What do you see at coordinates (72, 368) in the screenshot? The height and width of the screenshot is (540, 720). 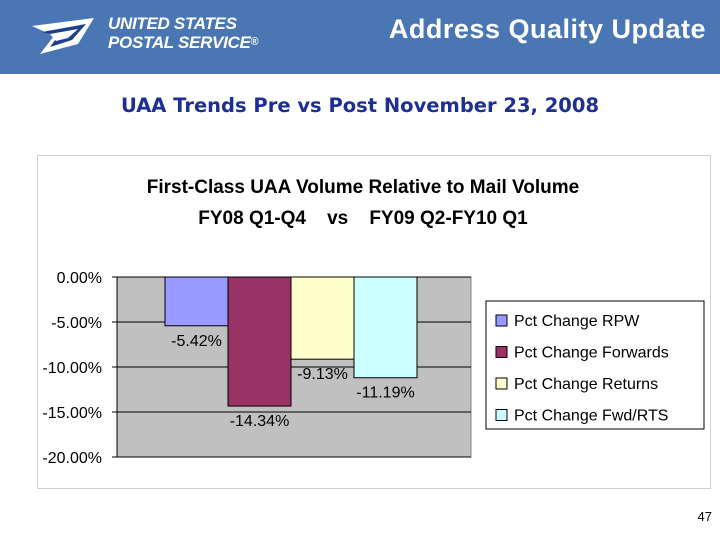 I see `y-tick-label: -10.00%` at bounding box center [72, 368].